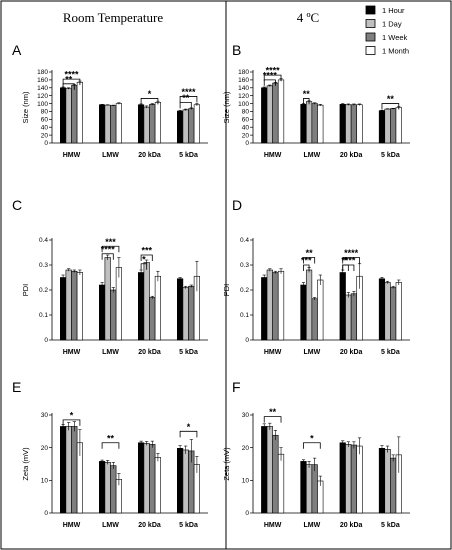  I want to click on y-axis-label: PDI, so click(226, 290).